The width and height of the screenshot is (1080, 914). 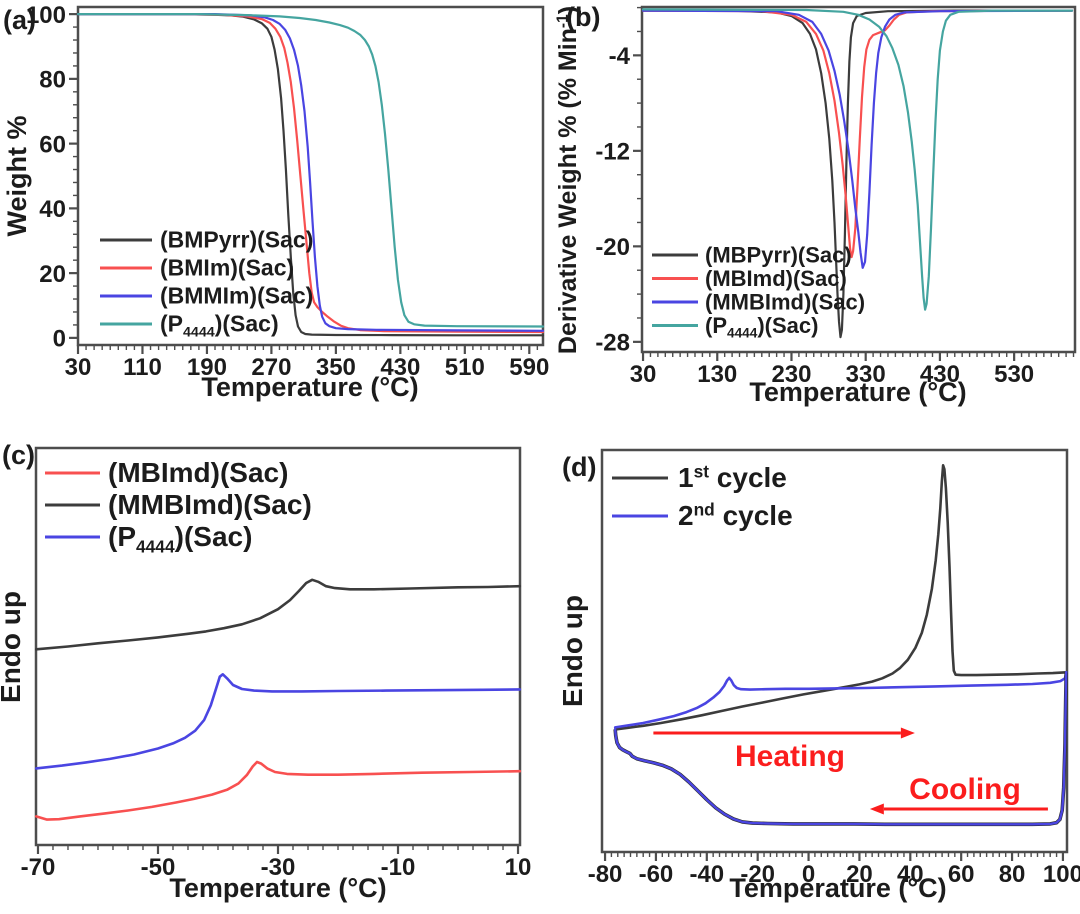 I want to click on legend-row: (MBPyrr)(Sac), so click(x=752, y=254).